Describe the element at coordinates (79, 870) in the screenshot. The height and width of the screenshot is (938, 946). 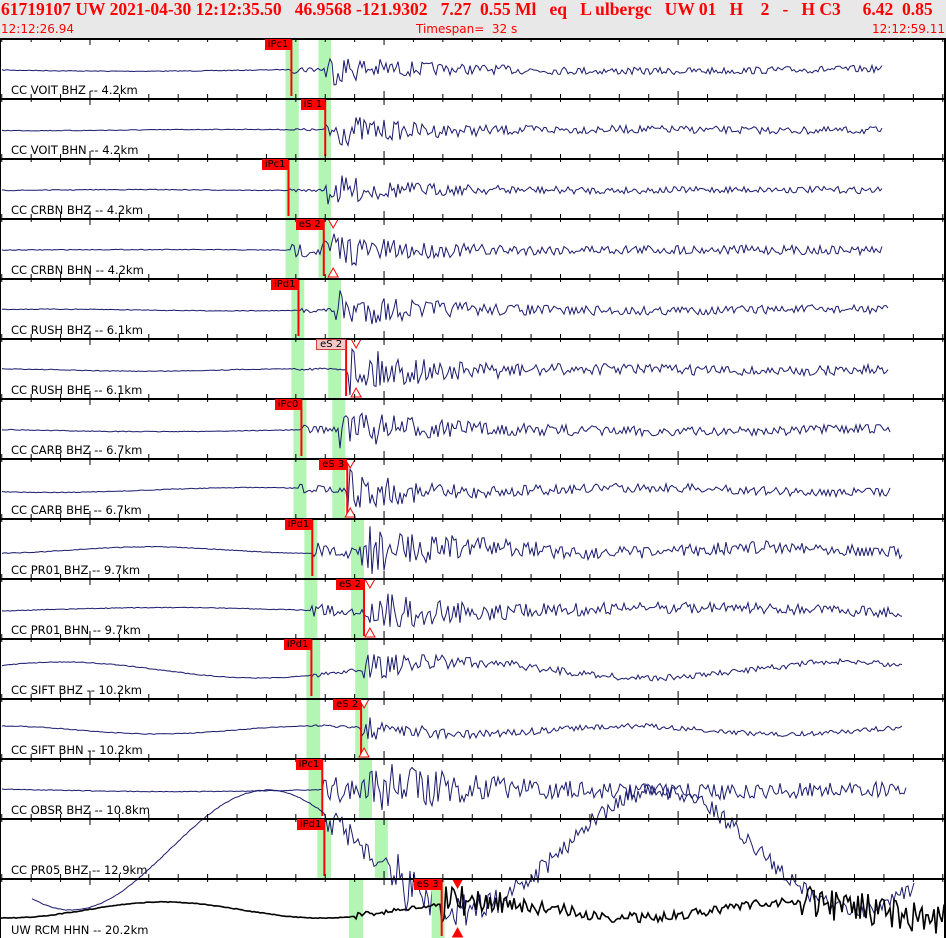
I see `trace-label: CC PR05 BHZ -- 12.9km` at that location.